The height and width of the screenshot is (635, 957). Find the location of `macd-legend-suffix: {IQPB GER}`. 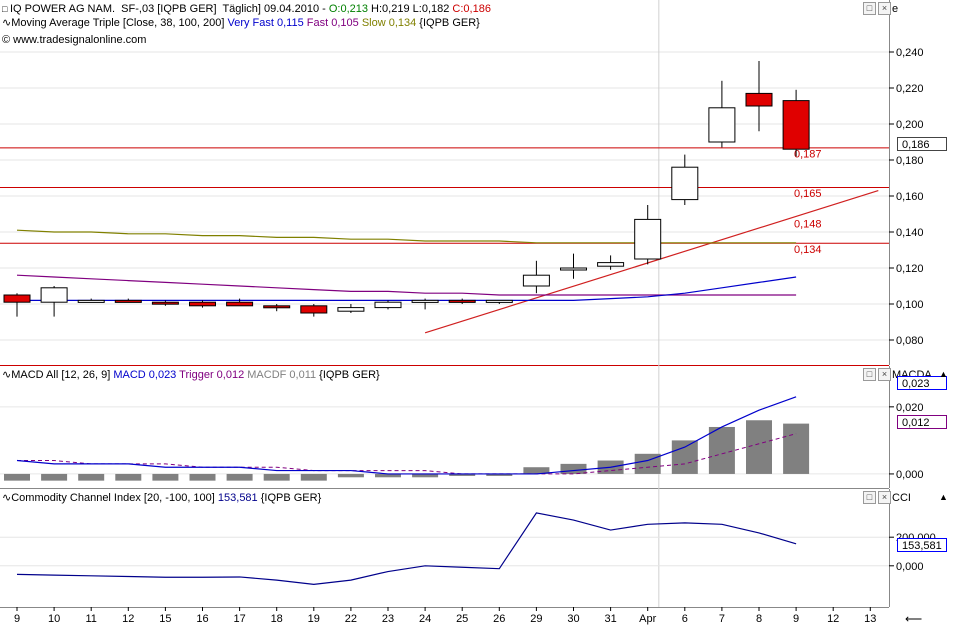

macd-legend-suffix: {IQPB GER} is located at coordinates (348, 375).